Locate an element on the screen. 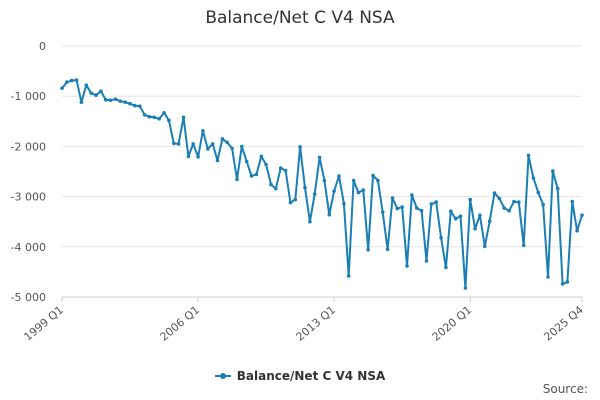  y-tick-label: -2 000 is located at coordinates (28, 146).